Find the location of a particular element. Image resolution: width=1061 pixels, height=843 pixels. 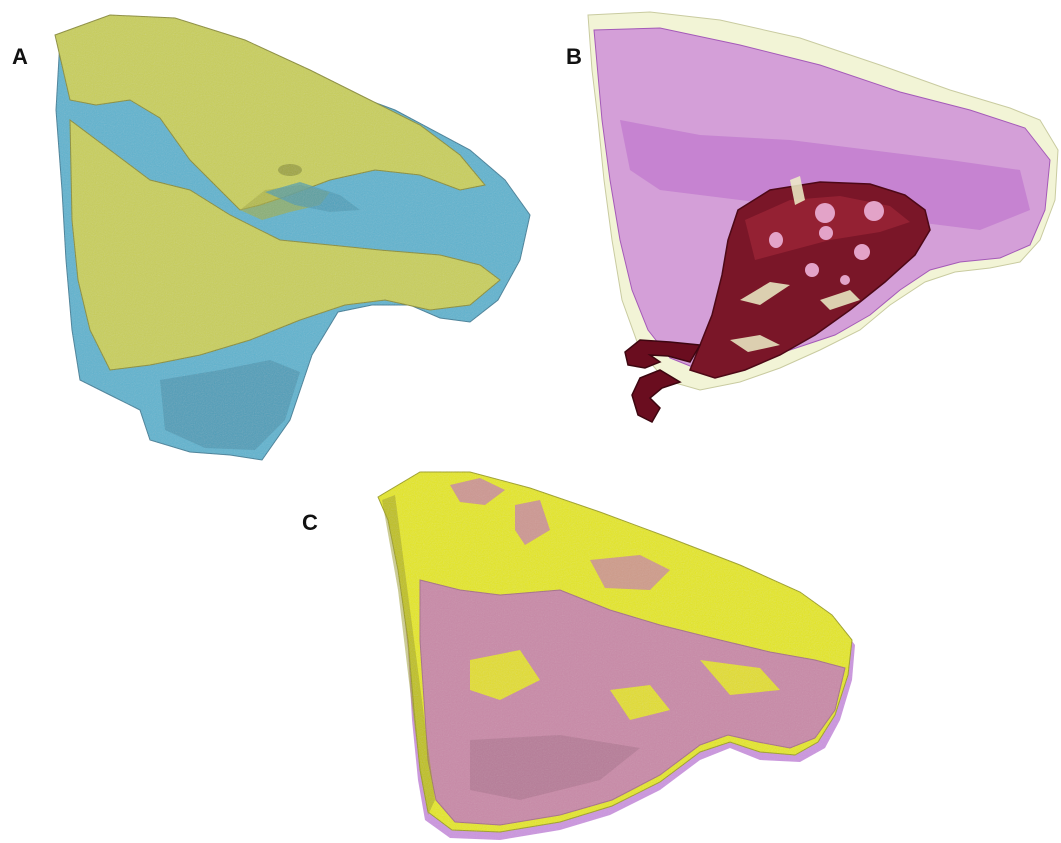

guide-hook is located at coordinates (663, 354).